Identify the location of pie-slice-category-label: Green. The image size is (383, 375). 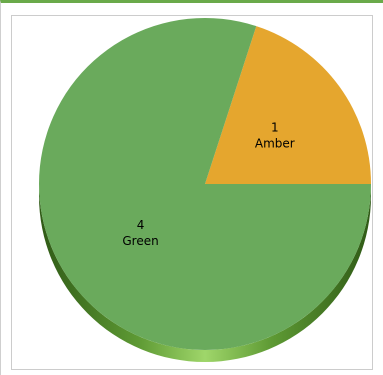
(140, 241).